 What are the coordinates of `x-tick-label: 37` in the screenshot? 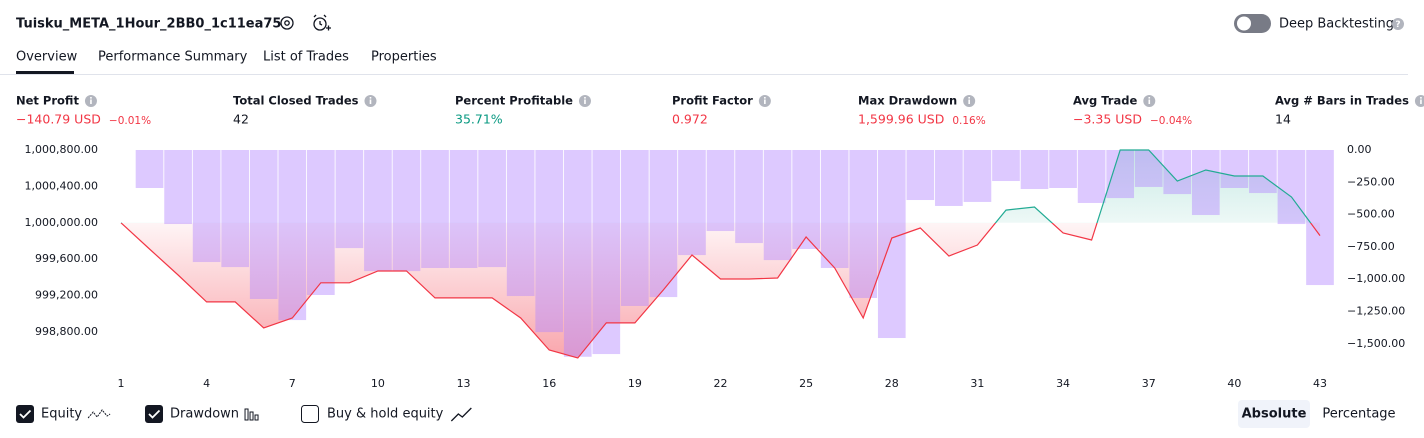 It's located at (1149, 383).